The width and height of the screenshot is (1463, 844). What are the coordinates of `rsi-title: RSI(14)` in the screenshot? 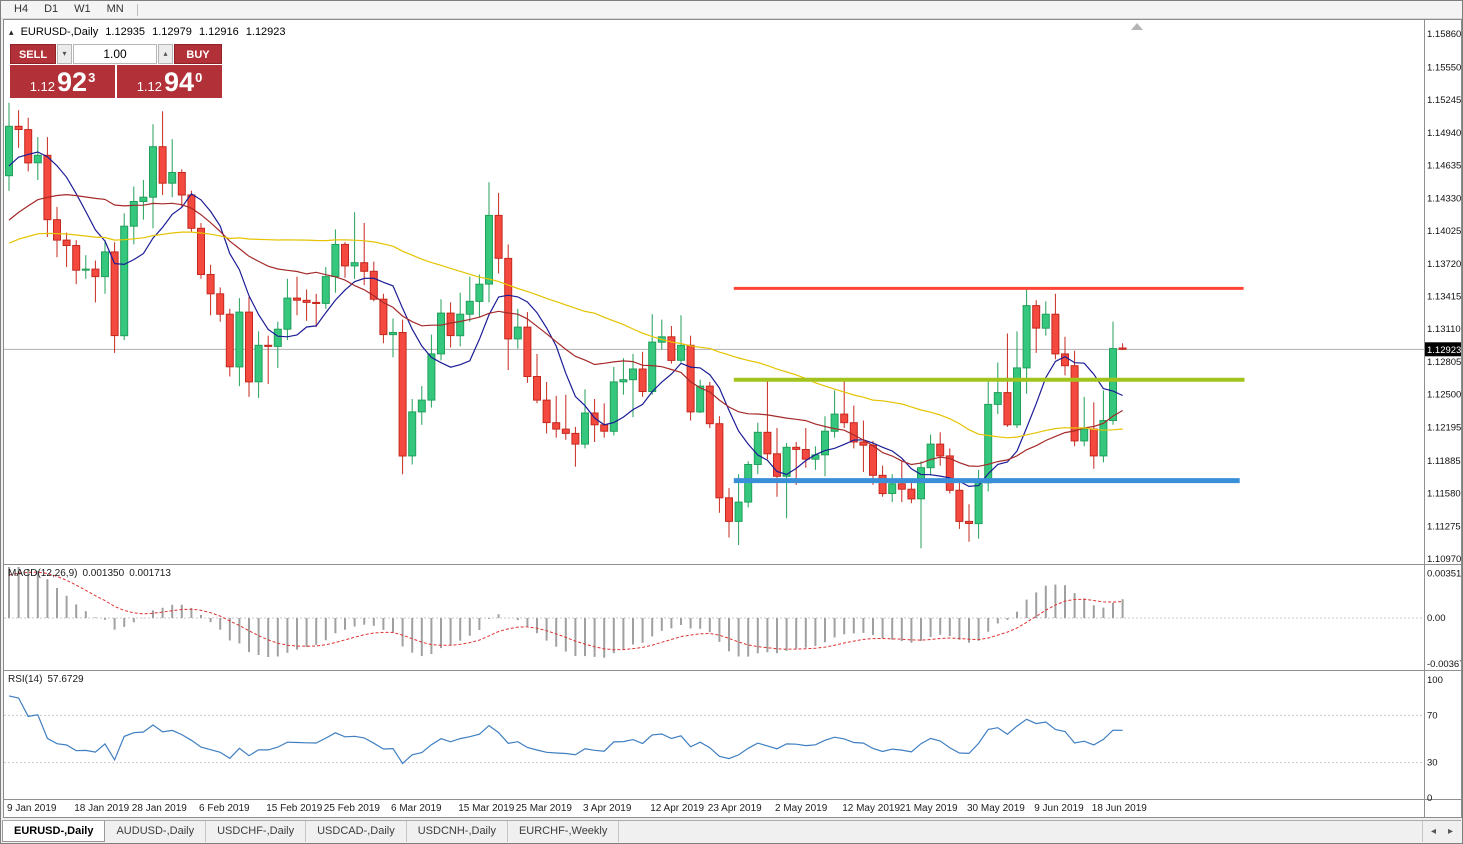 It's located at (25, 679).